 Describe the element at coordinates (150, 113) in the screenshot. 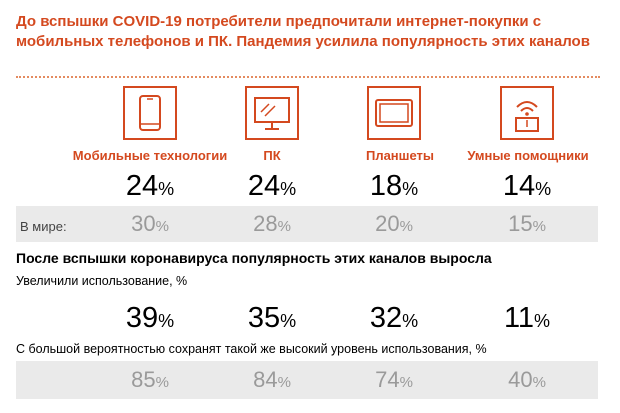

I see `smartphone-icon` at that location.